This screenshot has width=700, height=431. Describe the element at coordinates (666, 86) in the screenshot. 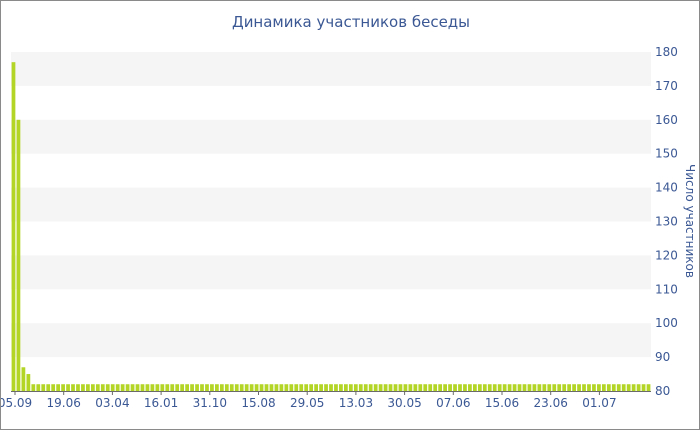

I see `y-tick-label: 170` at that location.